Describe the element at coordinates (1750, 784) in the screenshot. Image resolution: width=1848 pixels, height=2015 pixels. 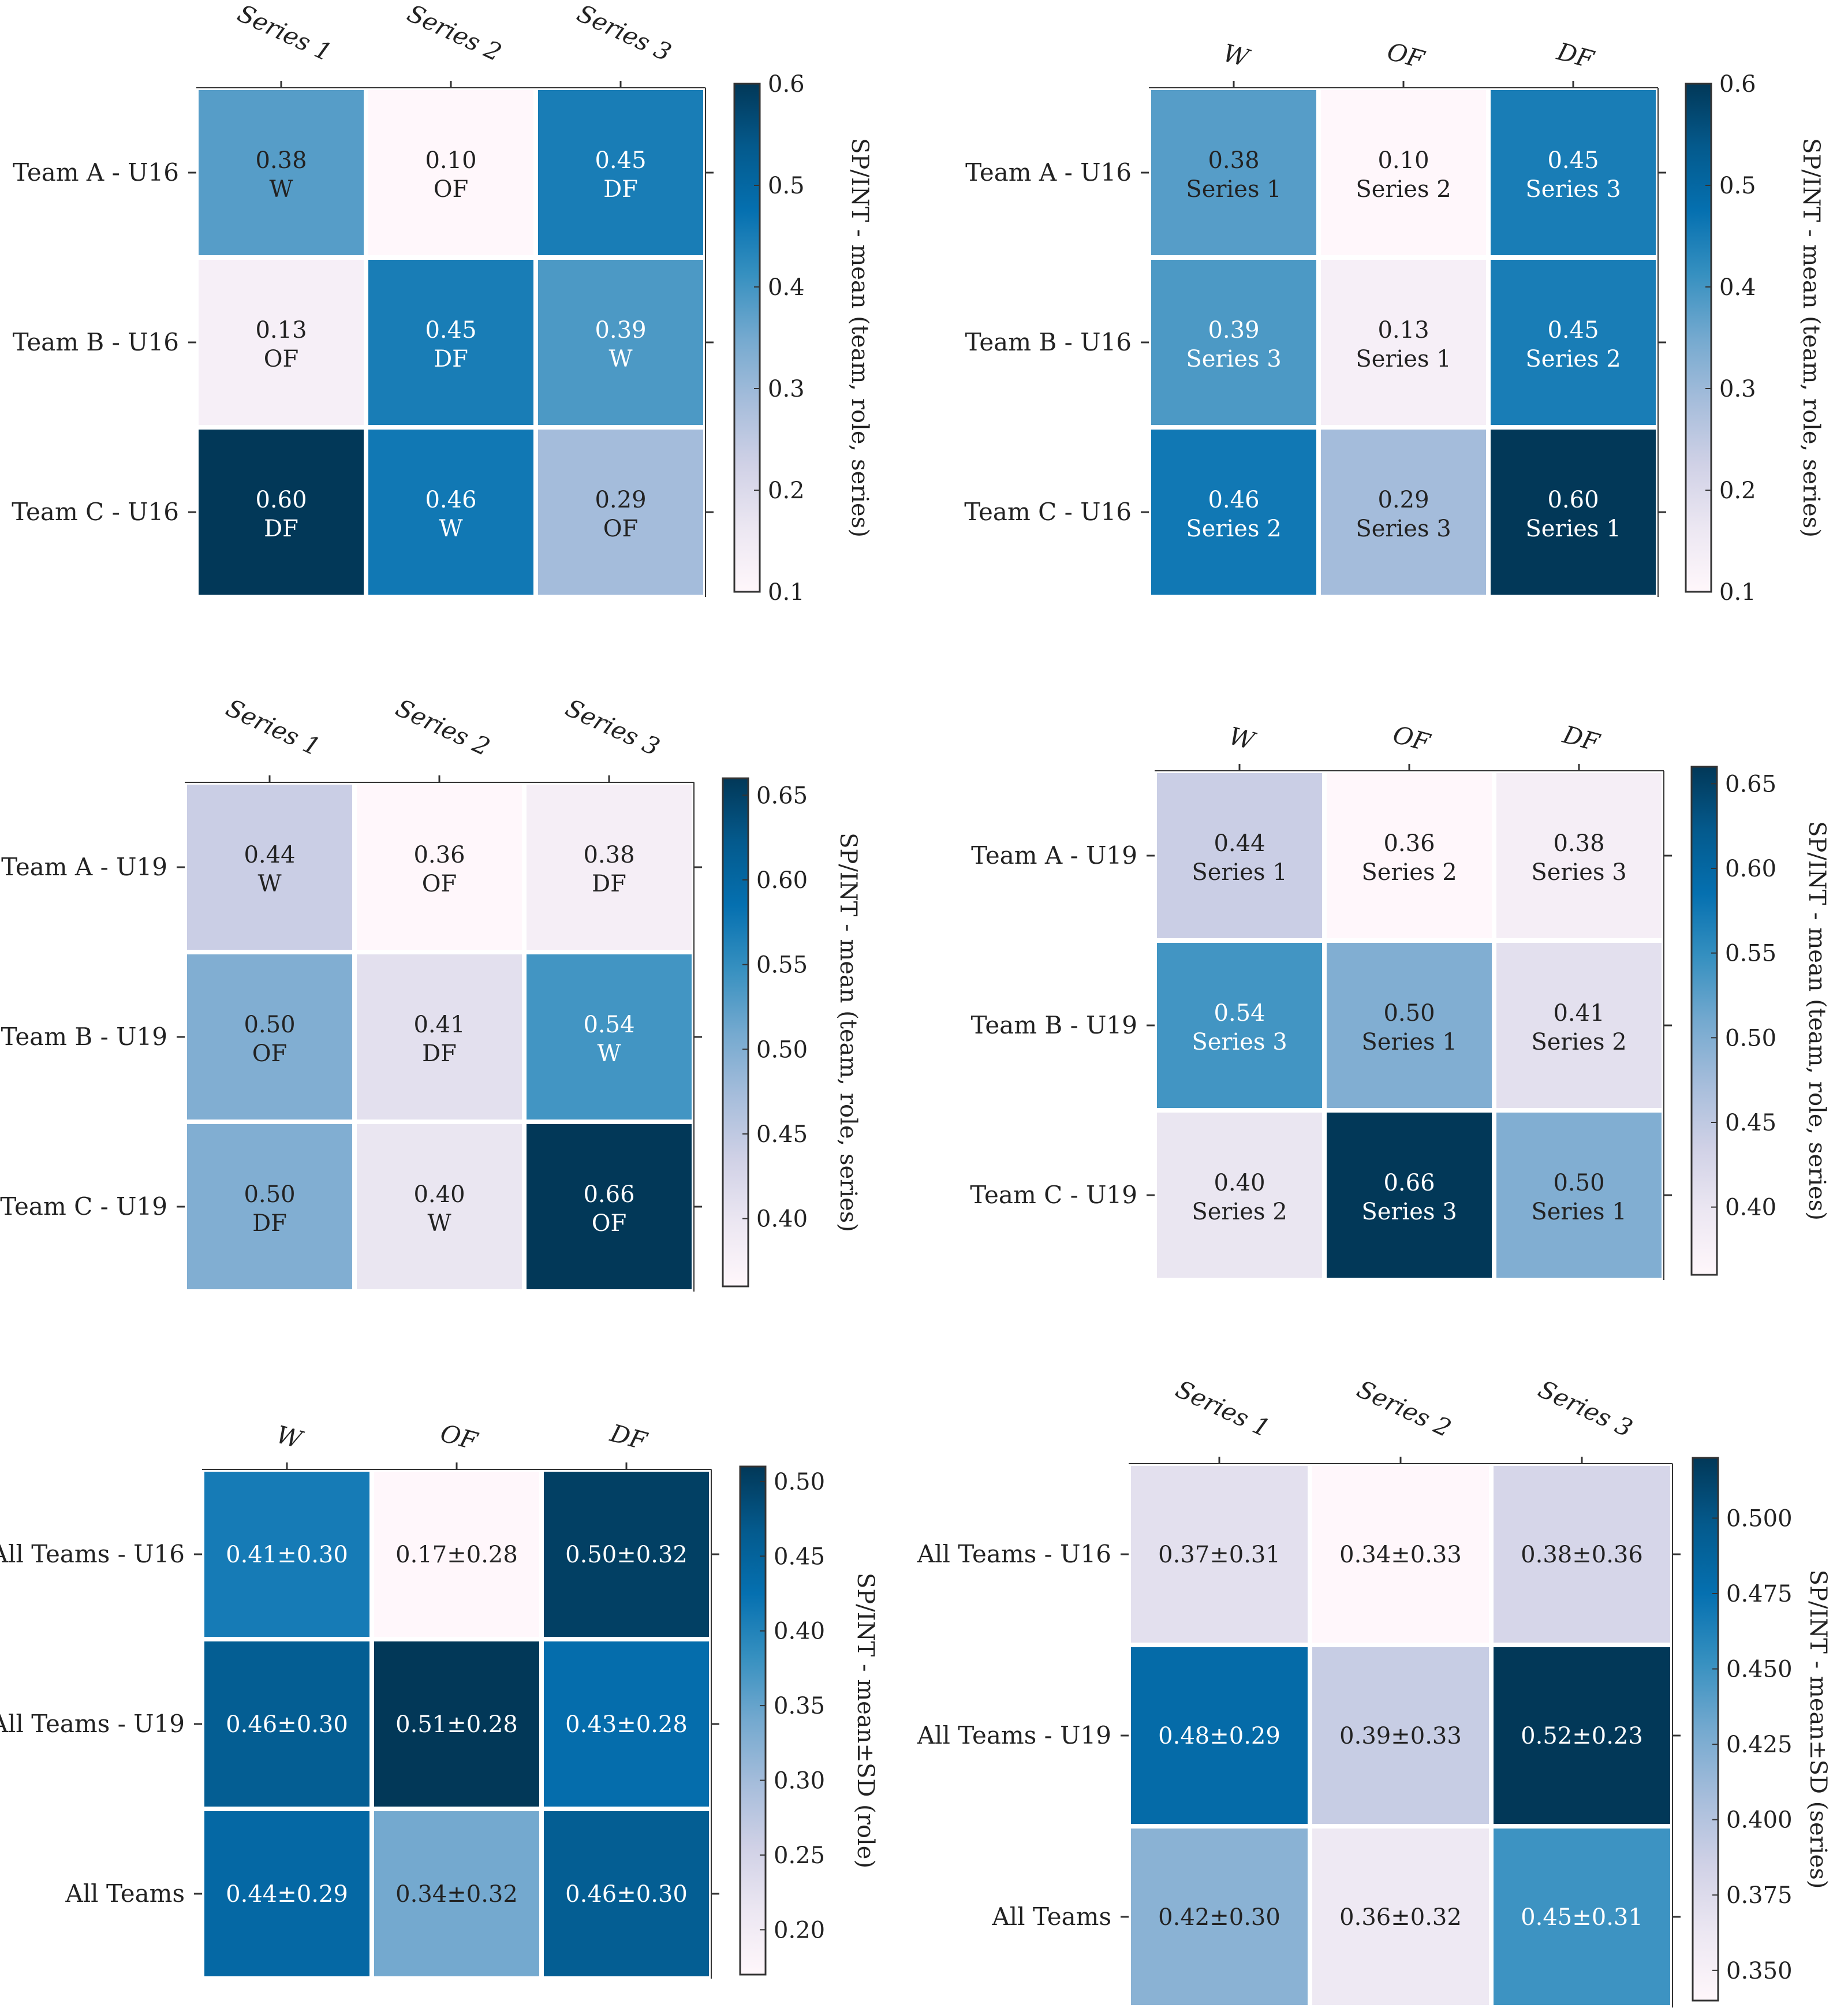
I see `colorbar-tick-label: 0.65` at that location.